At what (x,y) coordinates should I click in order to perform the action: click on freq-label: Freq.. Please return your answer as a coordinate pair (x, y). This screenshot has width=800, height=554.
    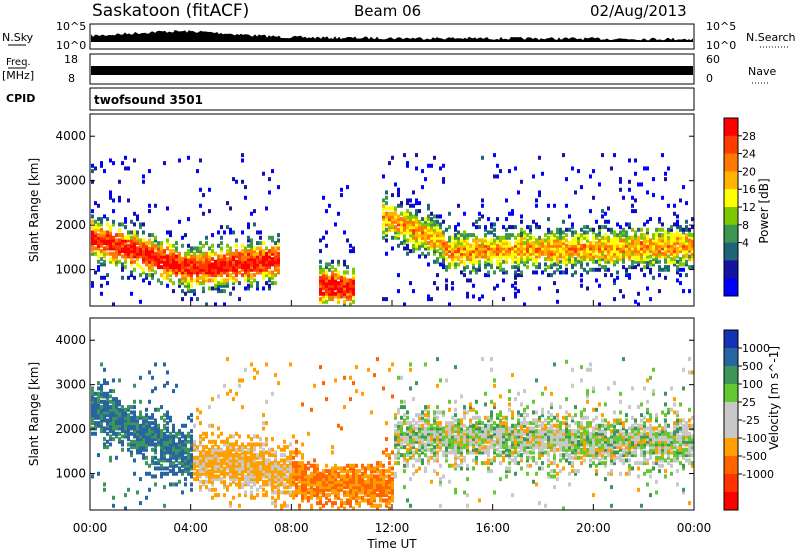
    Looking at the image, I should click on (18, 62).